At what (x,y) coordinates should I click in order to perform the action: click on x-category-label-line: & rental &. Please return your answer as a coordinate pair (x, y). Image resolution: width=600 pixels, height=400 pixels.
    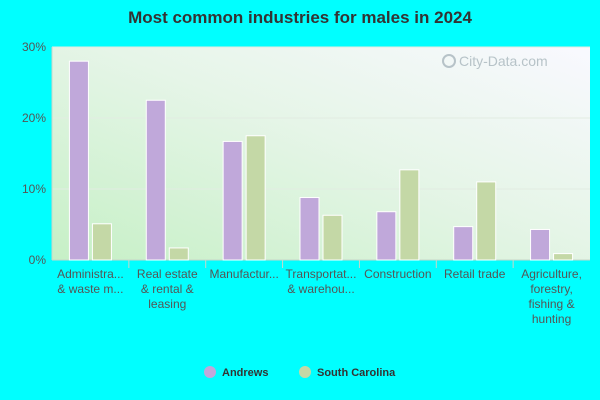
    Looking at the image, I should click on (167, 289).